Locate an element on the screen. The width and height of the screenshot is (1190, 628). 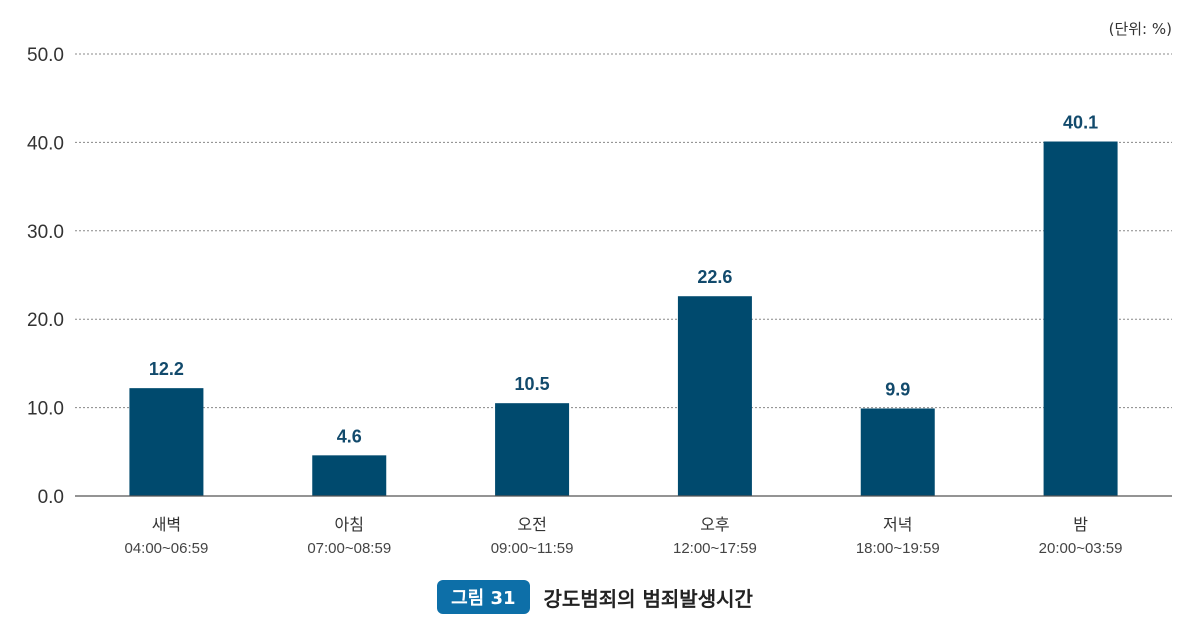
unit-label: (단위: %) is located at coordinates (1140, 29).